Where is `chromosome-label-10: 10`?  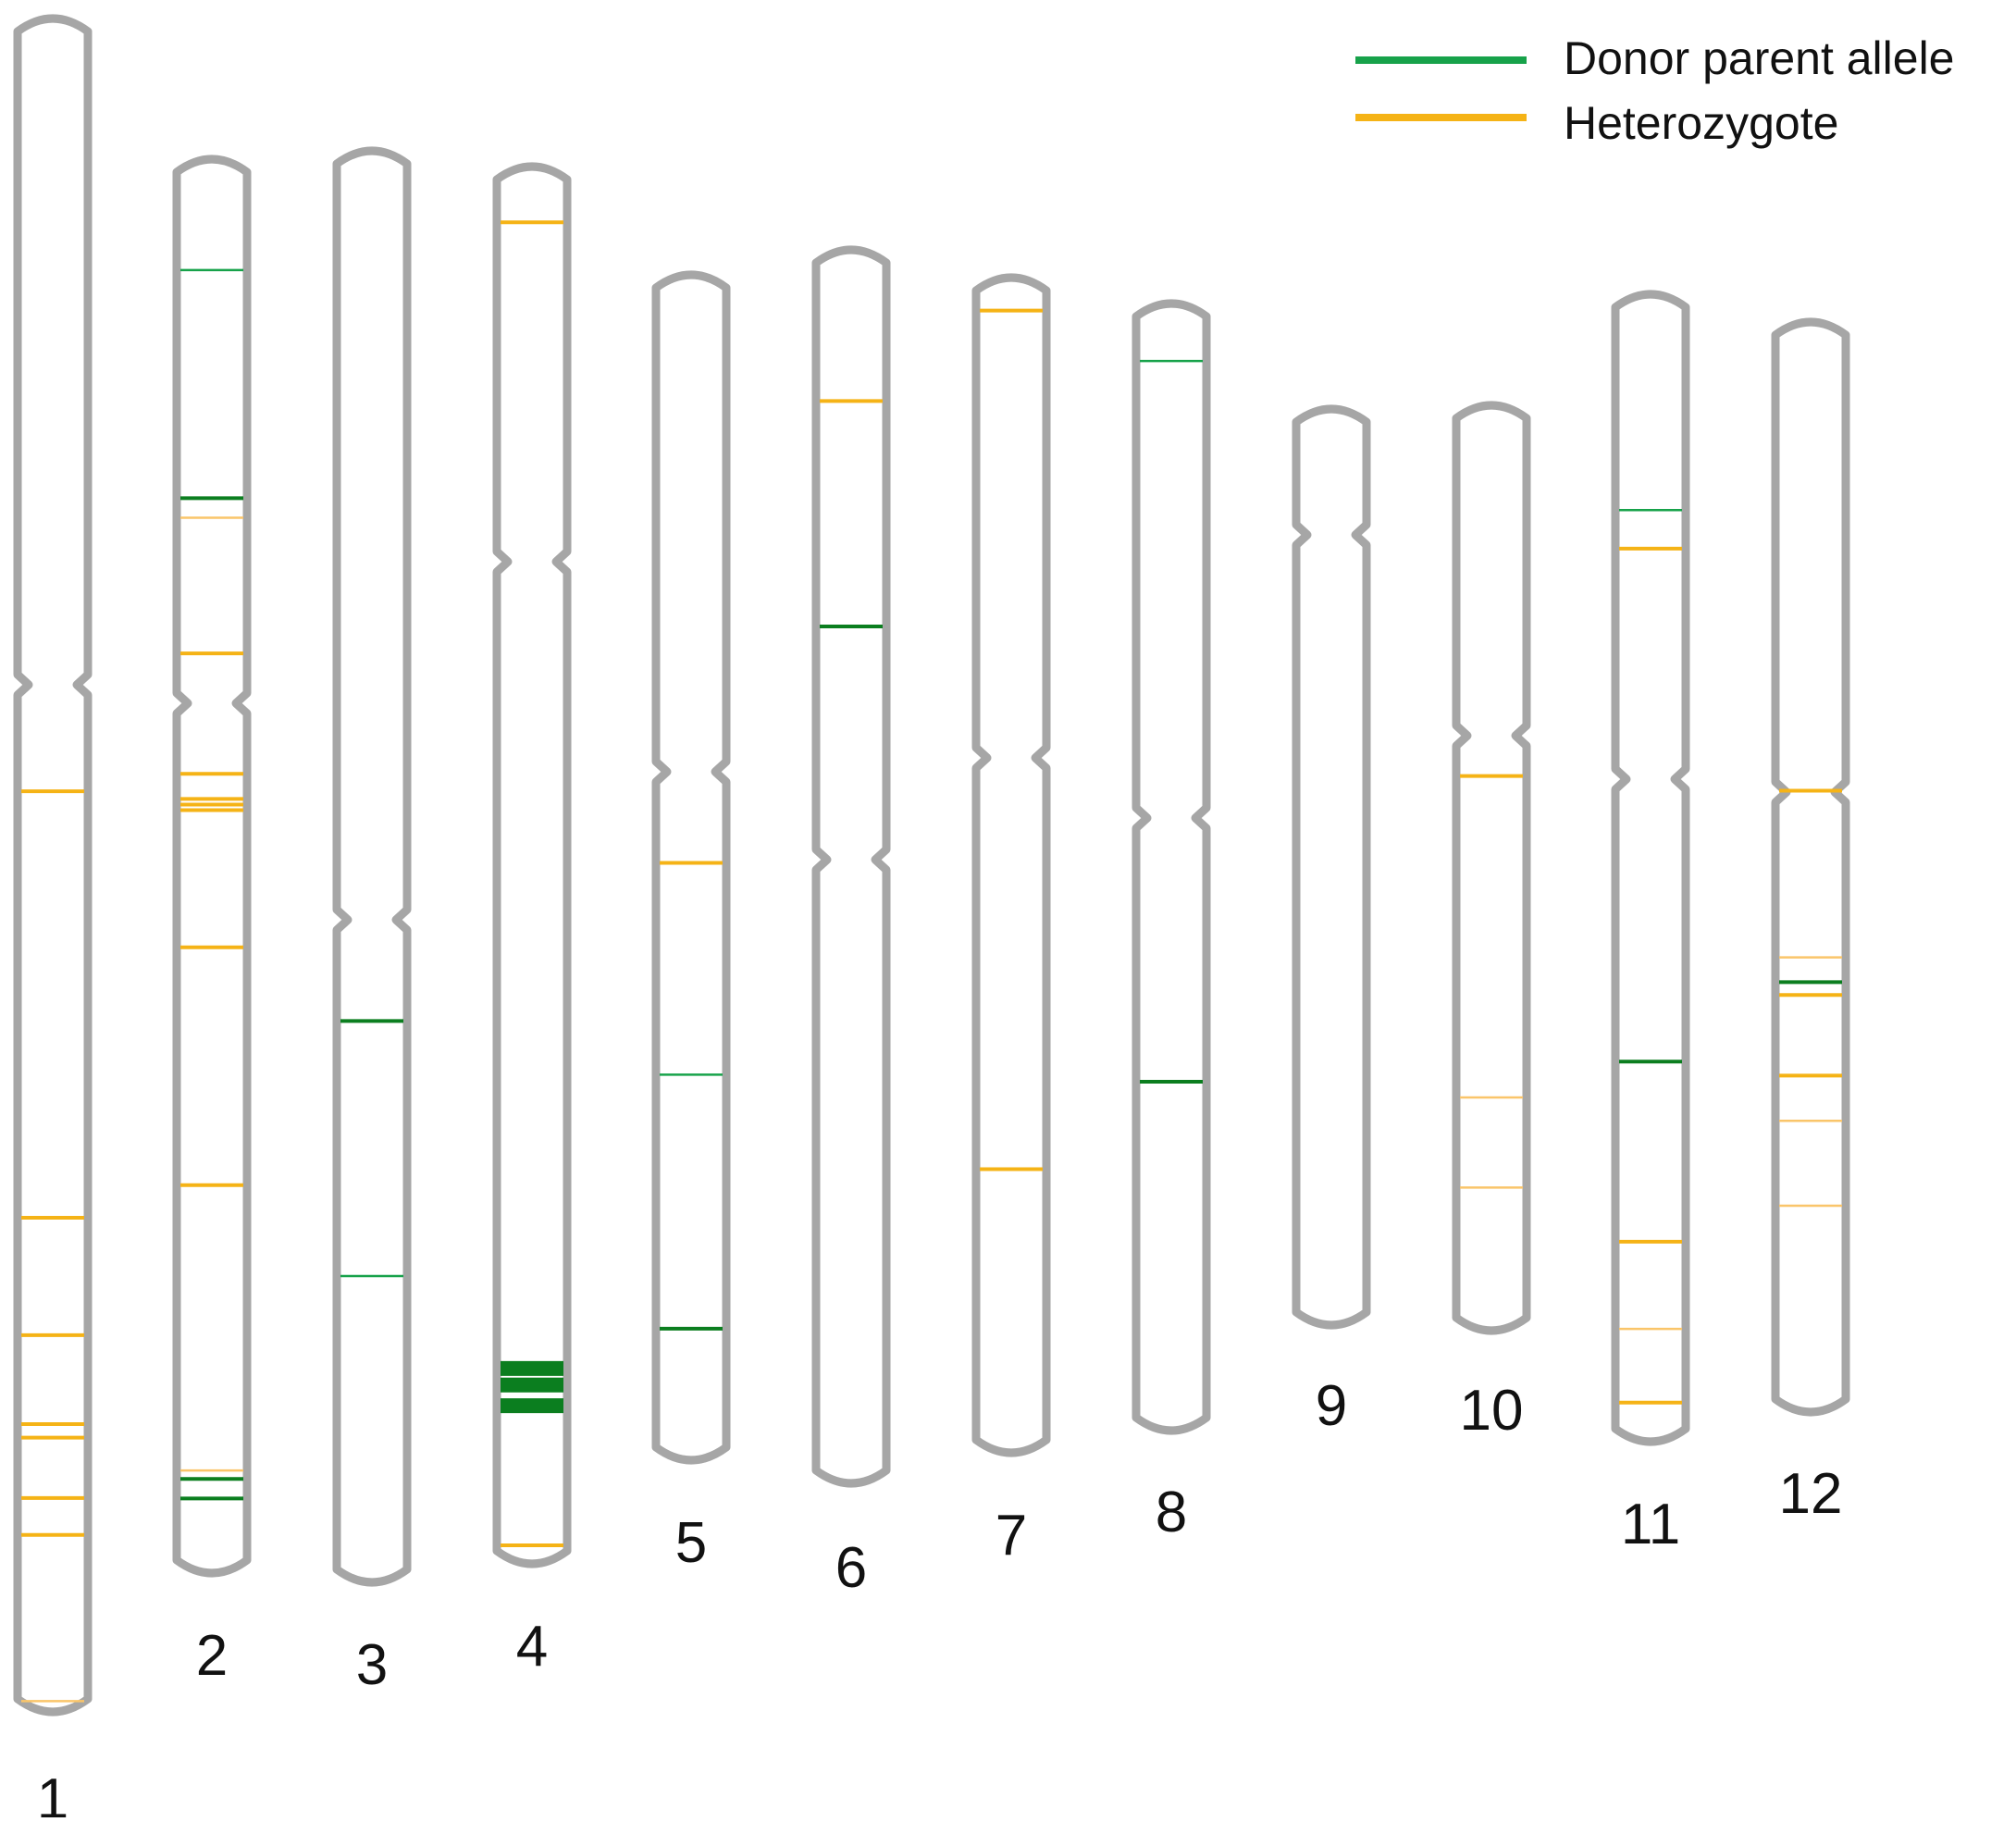 chromosome-label-10: 10 is located at coordinates (1492, 1411).